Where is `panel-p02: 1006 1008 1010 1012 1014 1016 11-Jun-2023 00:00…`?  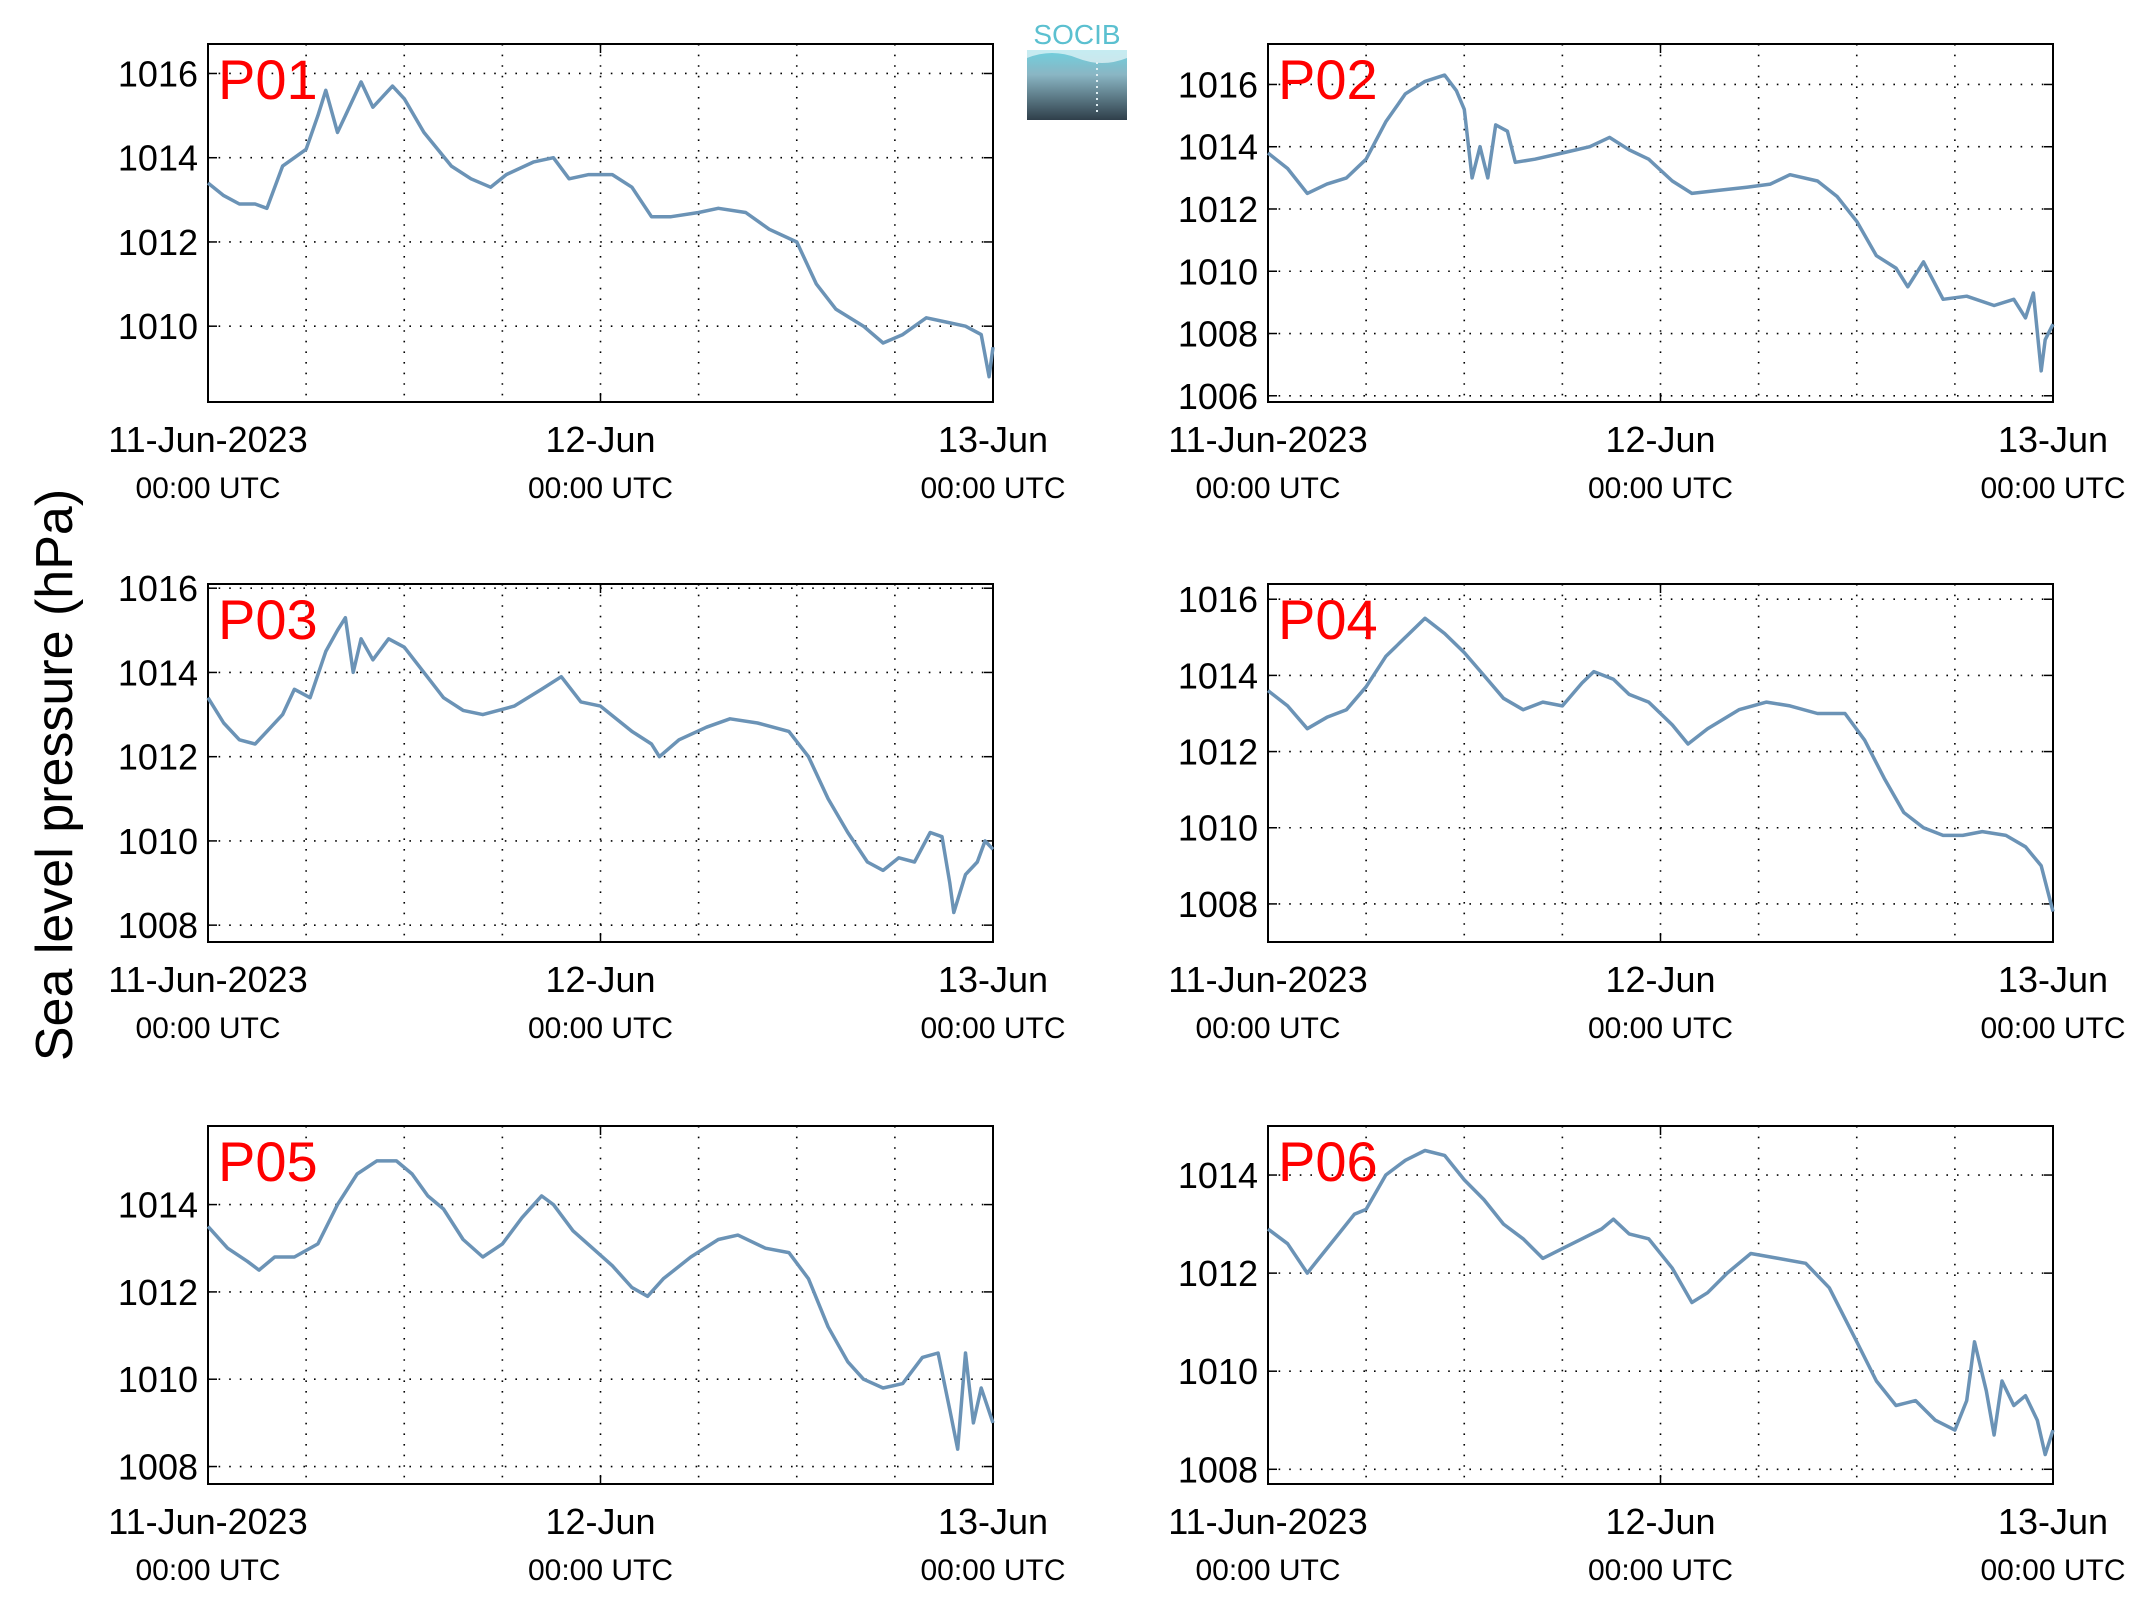
panel-p02: 1006 1008 1010 1012 1014 1016 11-Jun-2023 00:00… is located at coordinates (1647, 274).